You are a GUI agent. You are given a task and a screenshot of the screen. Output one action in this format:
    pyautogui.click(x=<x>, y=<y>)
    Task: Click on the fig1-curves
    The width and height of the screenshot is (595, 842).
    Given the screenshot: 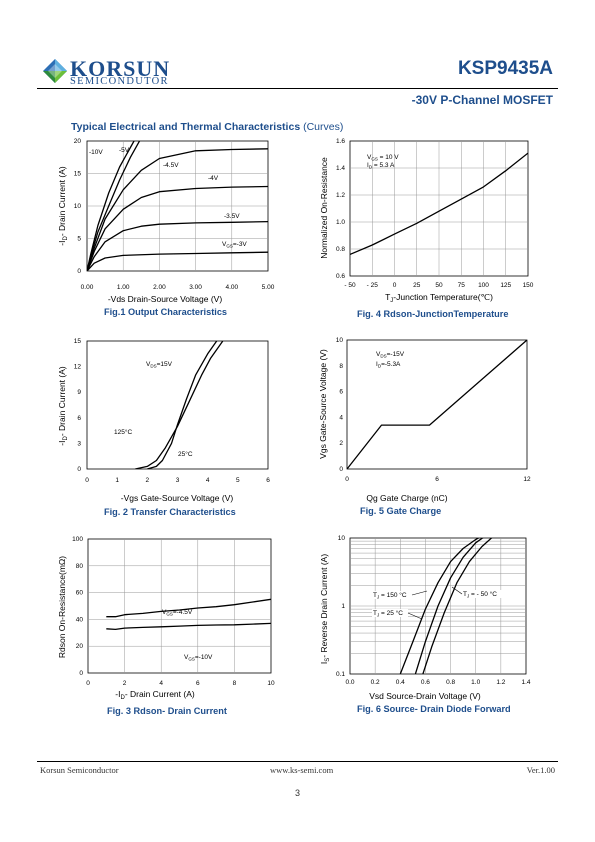 What is the action you would take?
    pyautogui.click(x=177, y=206)
    